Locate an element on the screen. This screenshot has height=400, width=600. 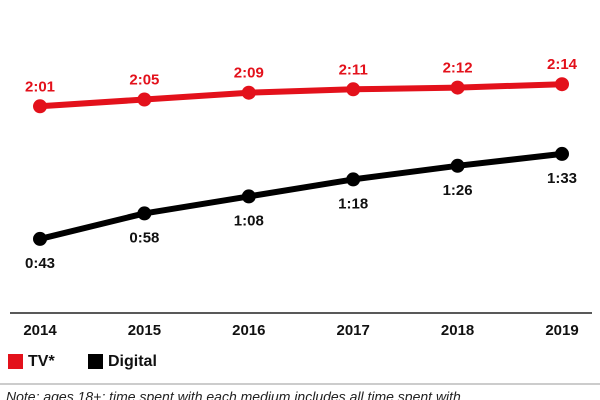
data-label: 0:58 is located at coordinates (144, 237).